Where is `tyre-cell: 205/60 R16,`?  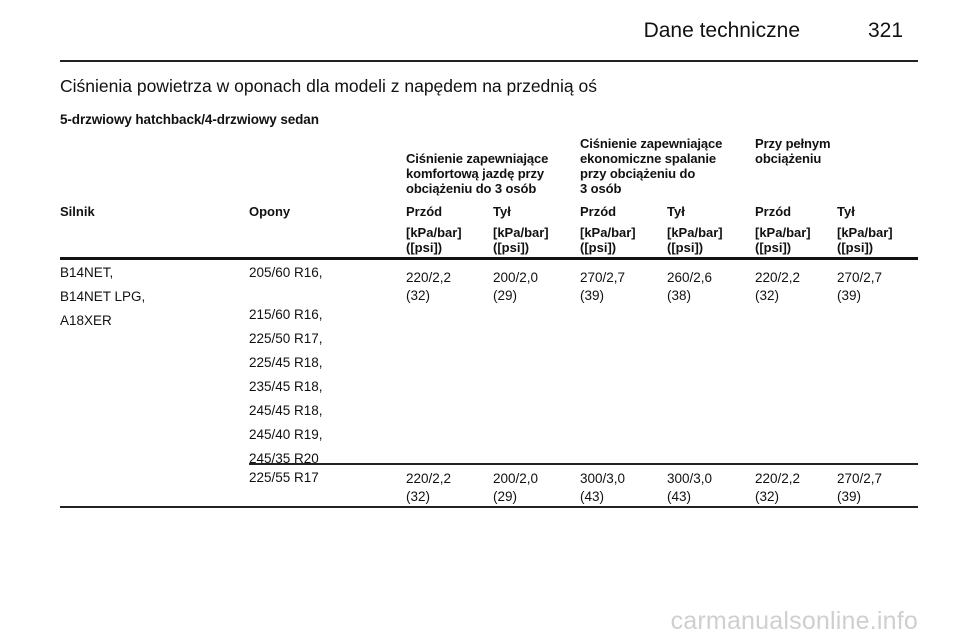
tyre-cell: 205/60 R16, is located at coordinates (286, 272).